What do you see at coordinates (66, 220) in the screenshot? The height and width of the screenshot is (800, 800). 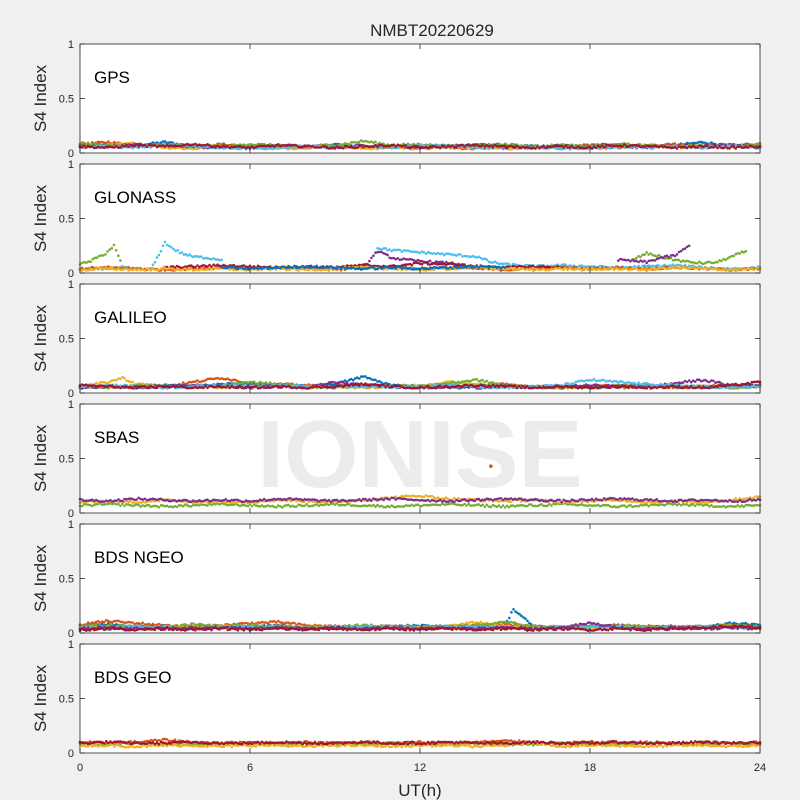 I see `y-tick-label: 0.5` at bounding box center [66, 220].